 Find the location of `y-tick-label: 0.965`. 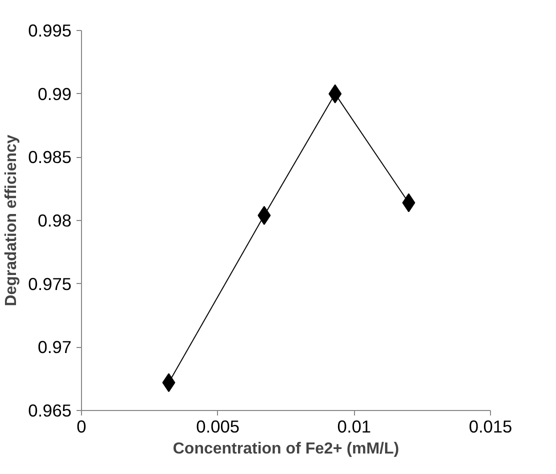

y-tick-label: 0.965 is located at coordinates (50, 410).